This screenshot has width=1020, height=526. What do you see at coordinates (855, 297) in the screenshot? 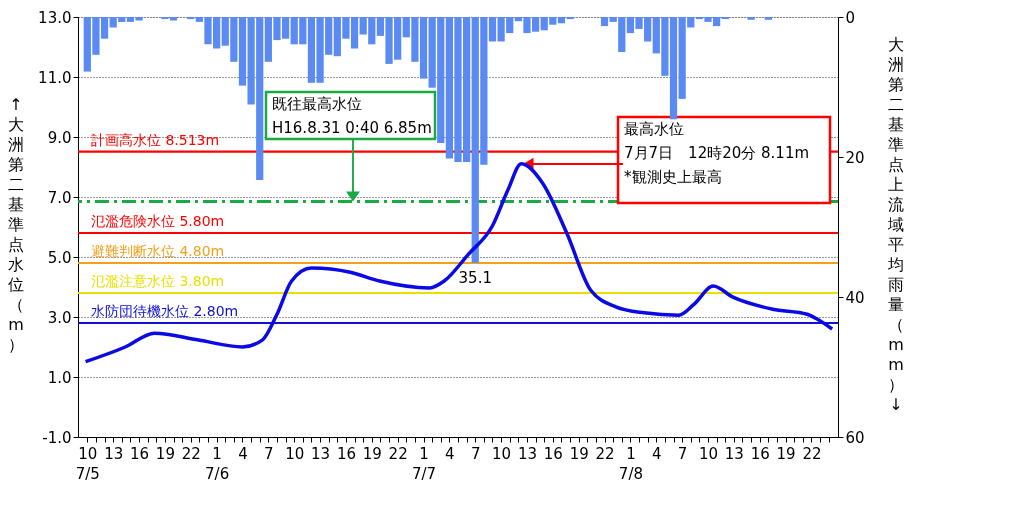
I see `y2-tick-label: 40` at bounding box center [855, 297].